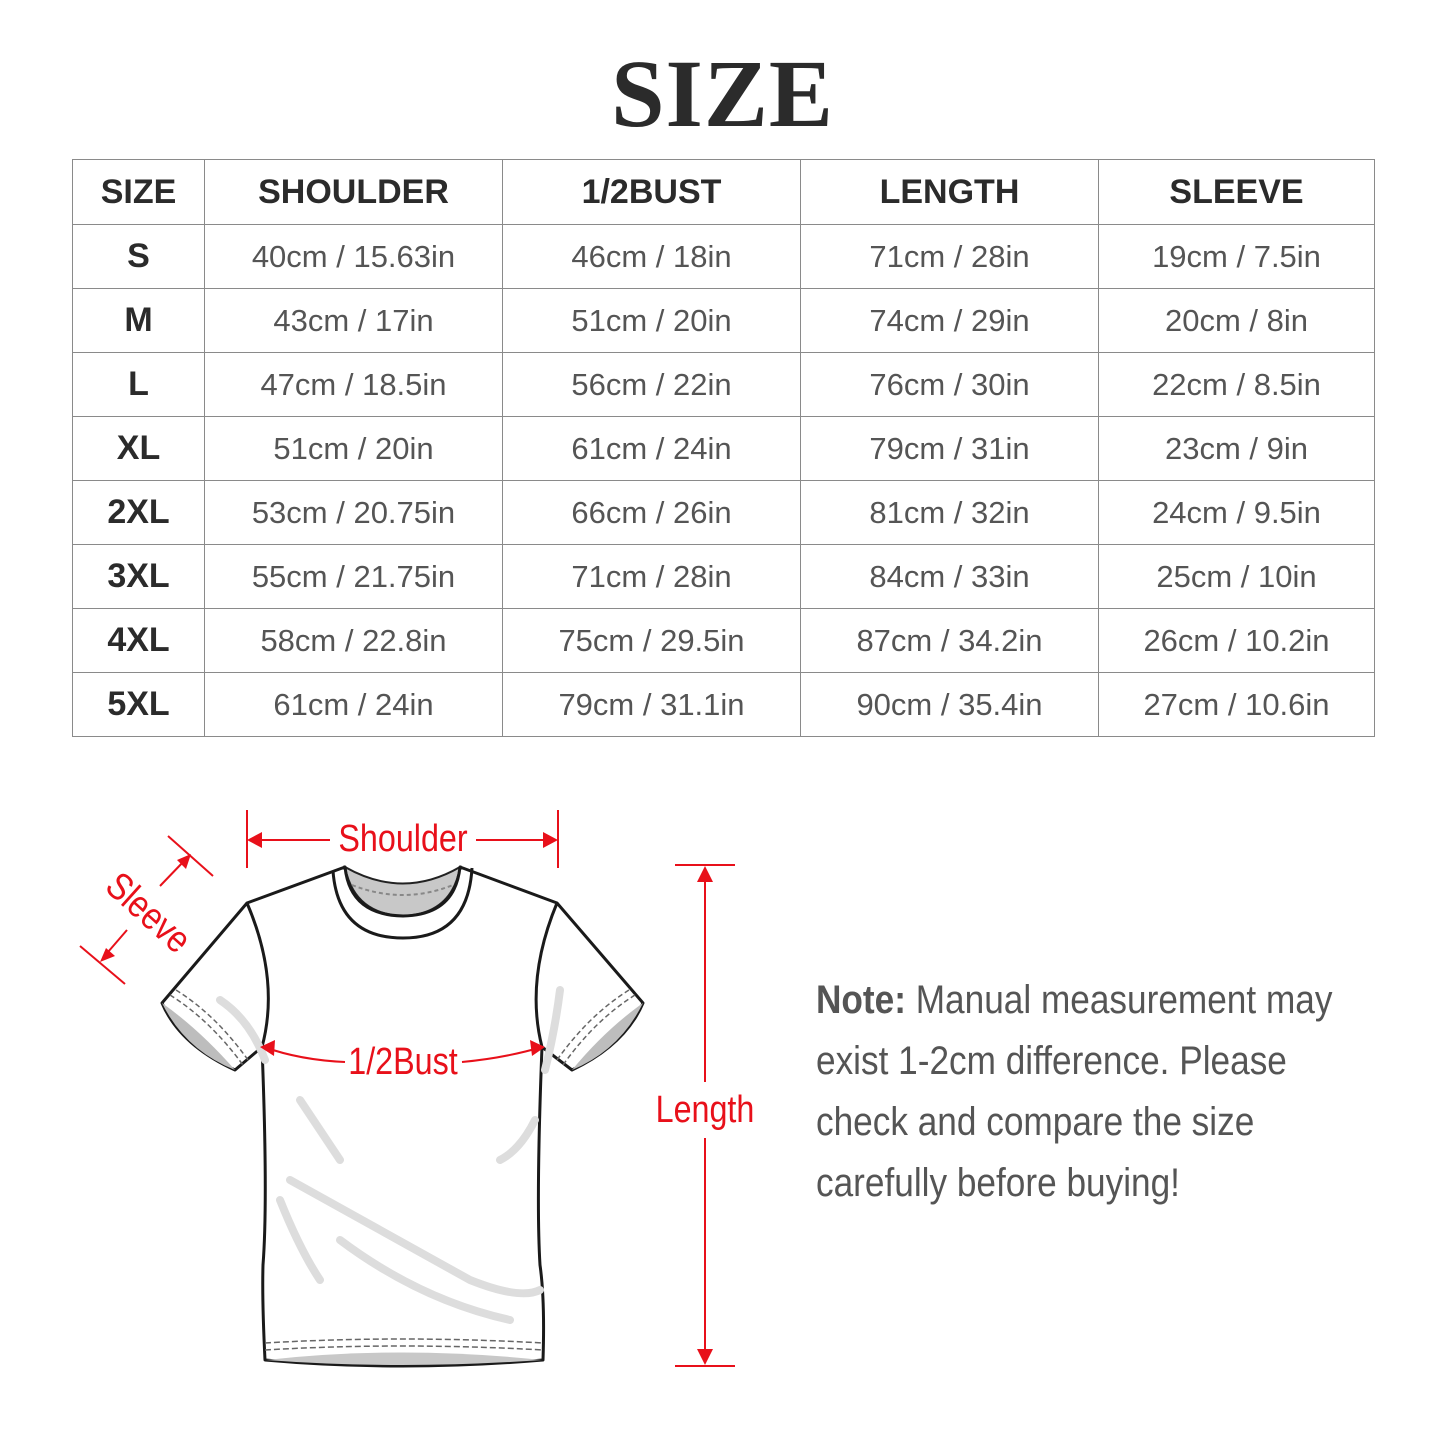  I want to click on measurement-cell: 25cm / 10in, so click(1236, 576).